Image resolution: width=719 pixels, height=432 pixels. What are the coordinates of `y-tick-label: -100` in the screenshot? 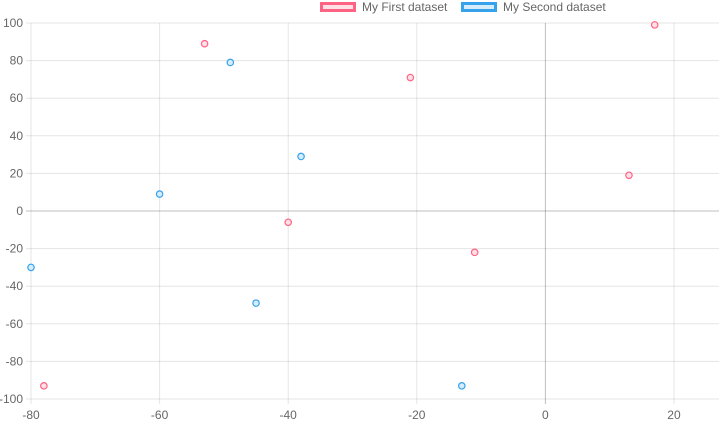 It's located at (11, 399).